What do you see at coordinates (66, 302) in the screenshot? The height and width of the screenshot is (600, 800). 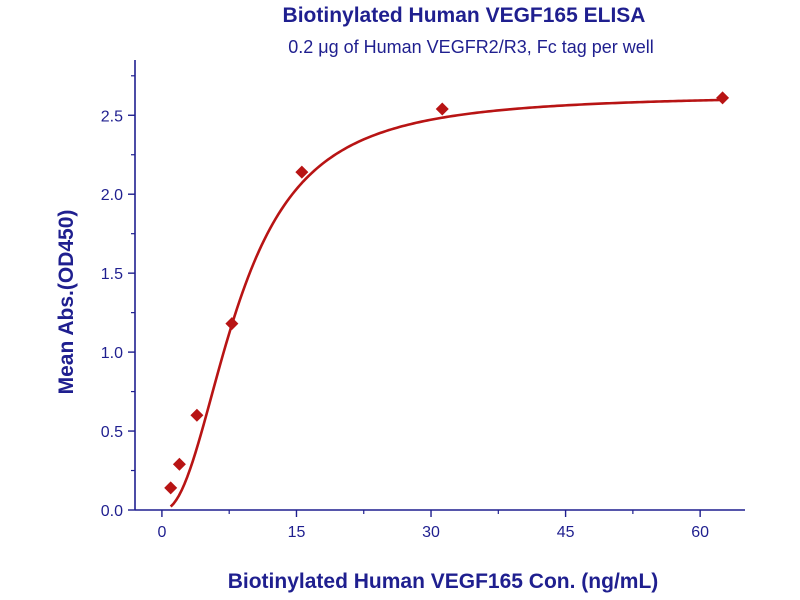 I see `y-axis-label: Mean Abs.(OD450)` at bounding box center [66, 302].